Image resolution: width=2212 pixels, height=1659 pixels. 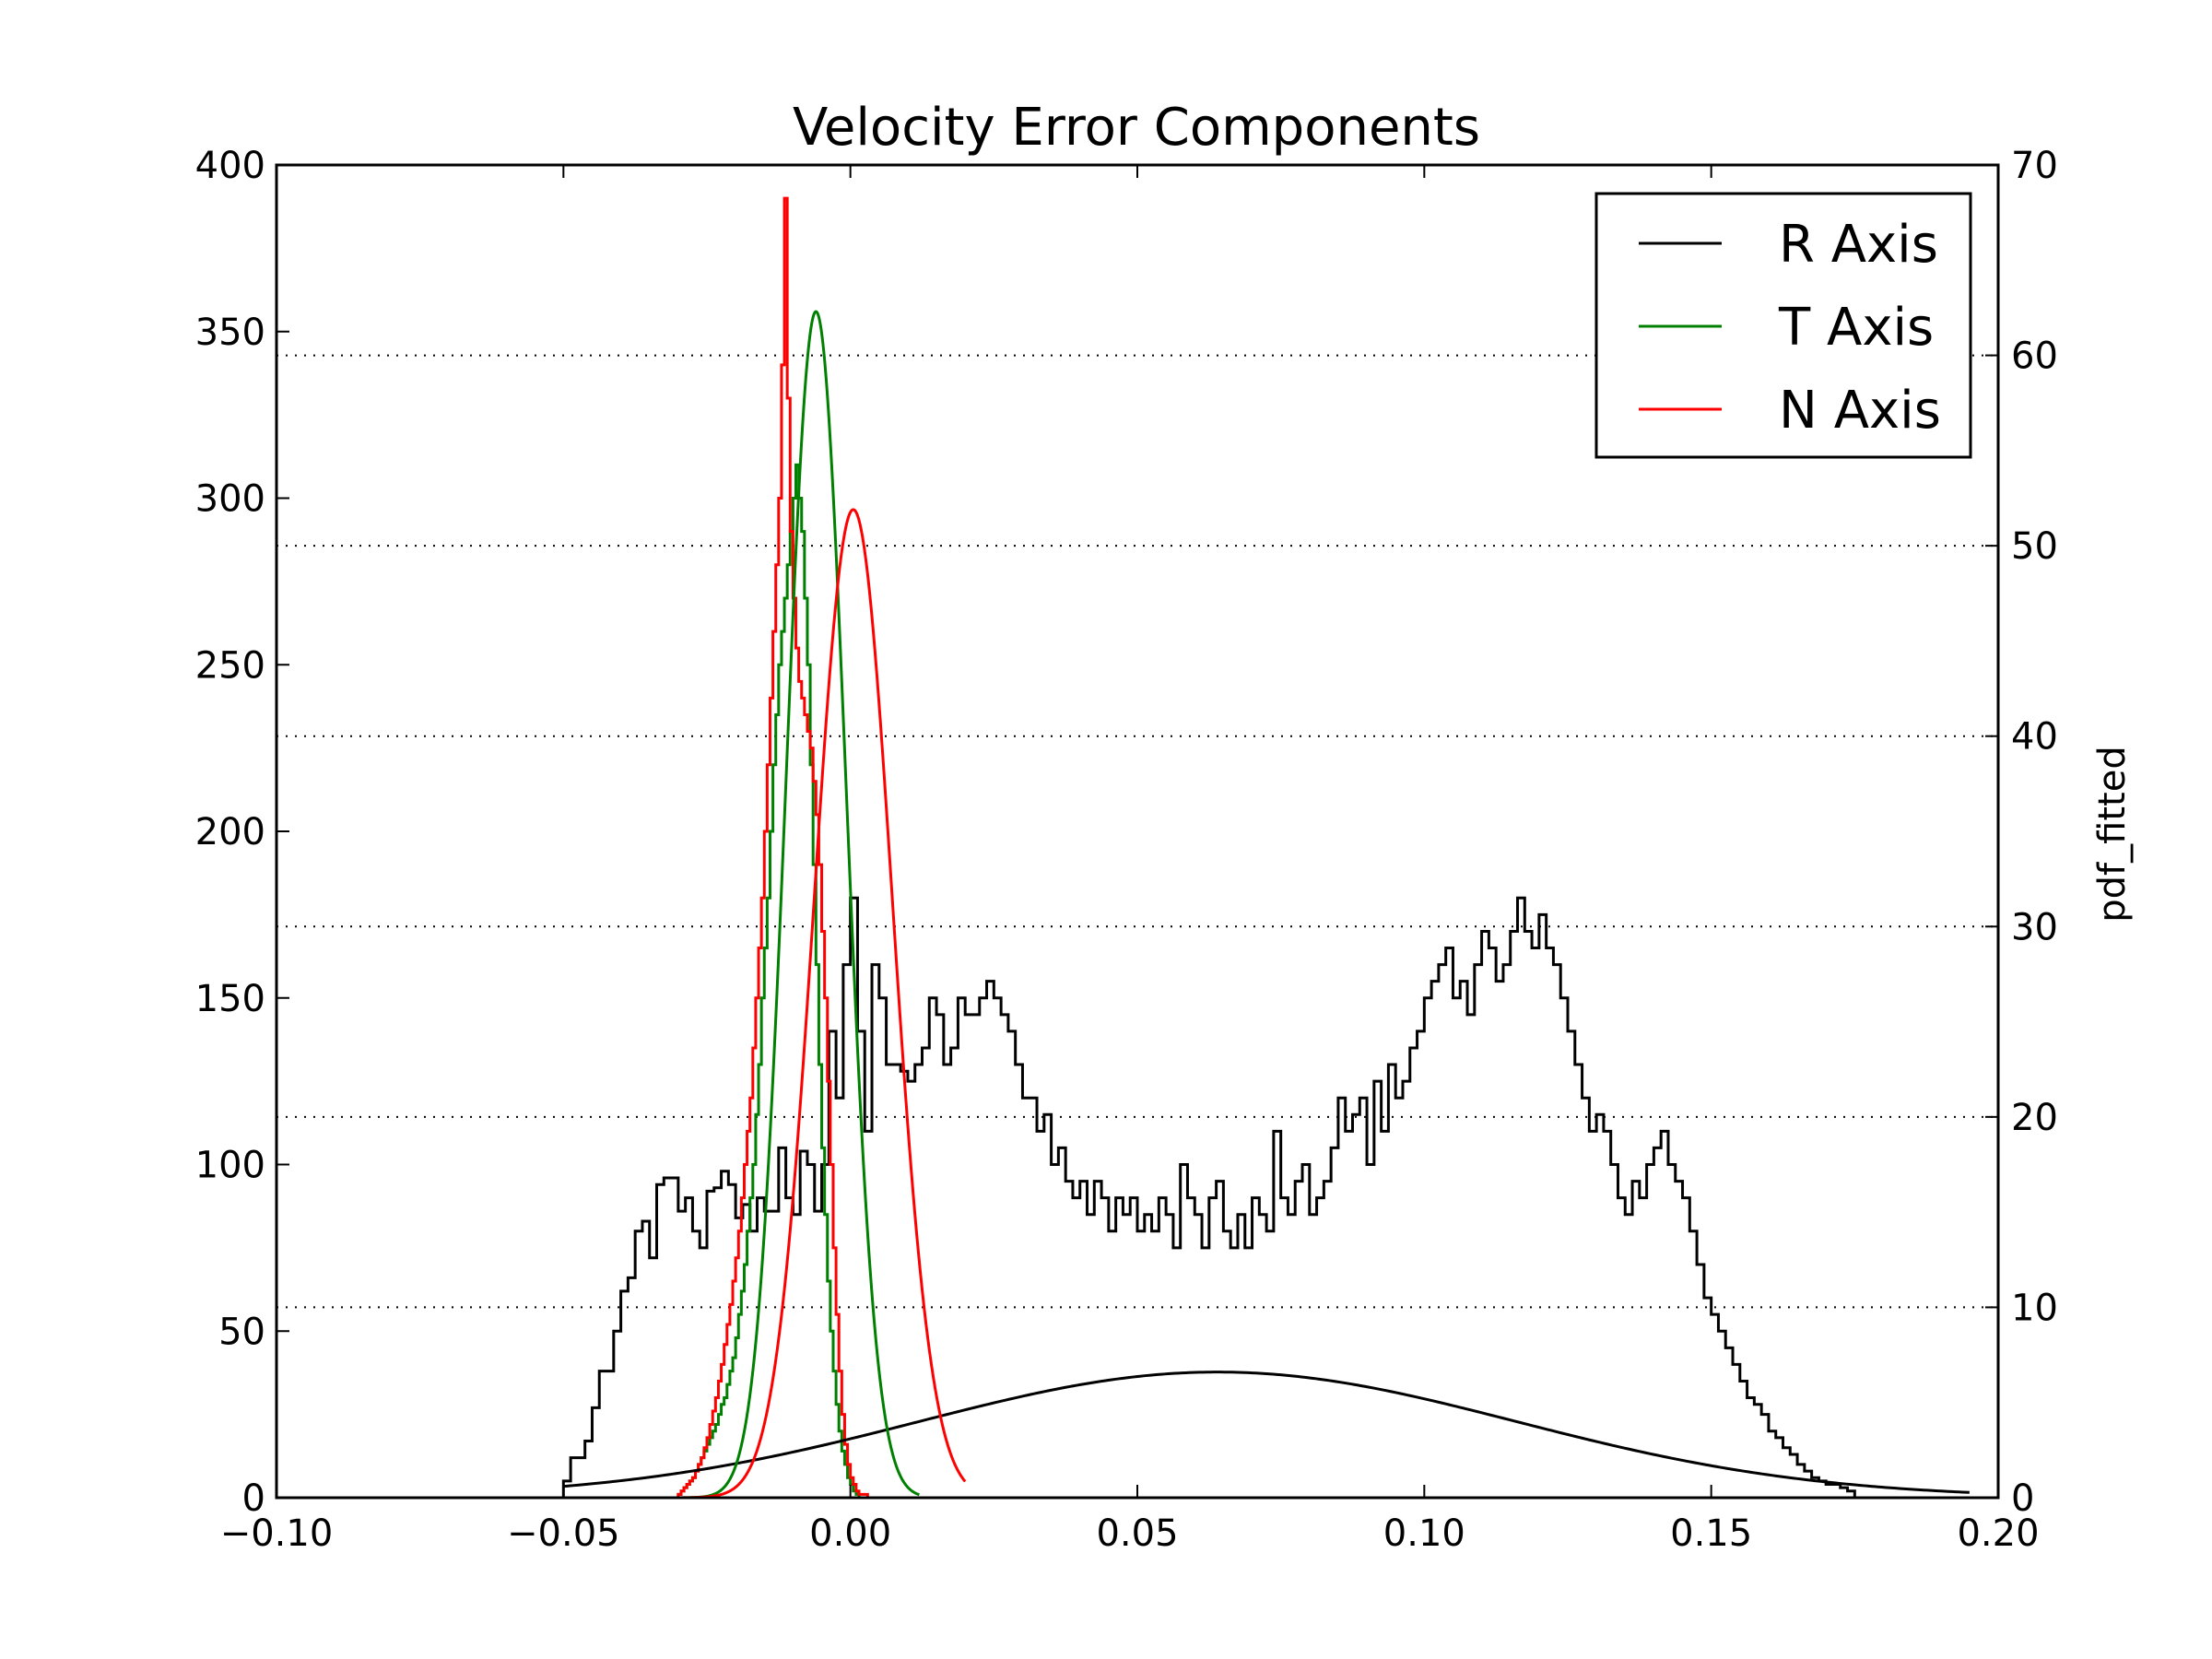 I want to click on y-tick-label: 50, so click(x=241, y=1332).